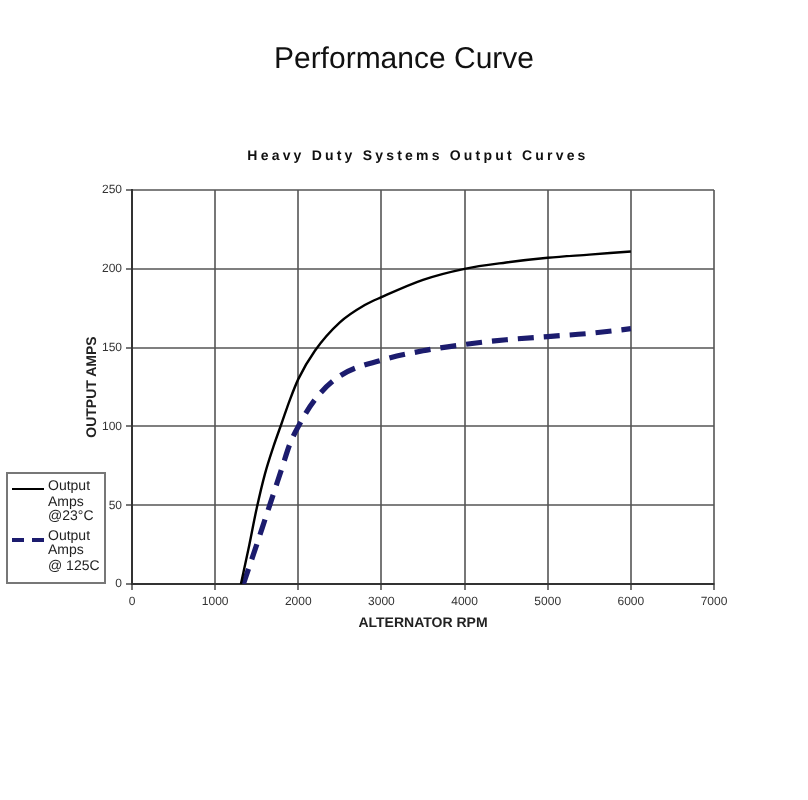  What do you see at coordinates (404, 59) in the screenshot?
I see `chart-title: Performance Curve` at bounding box center [404, 59].